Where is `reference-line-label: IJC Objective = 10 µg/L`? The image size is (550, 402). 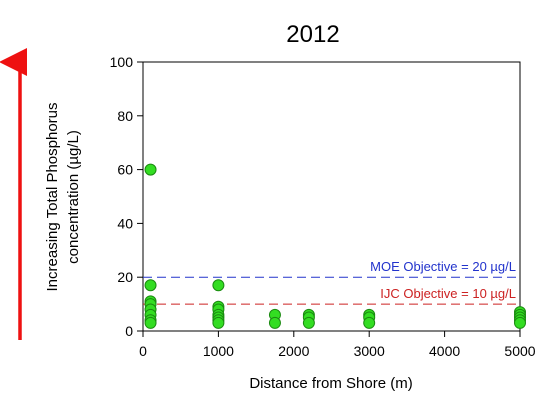 reference-line-label: IJC Objective = 10 µg/L is located at coordinates (448, 293).